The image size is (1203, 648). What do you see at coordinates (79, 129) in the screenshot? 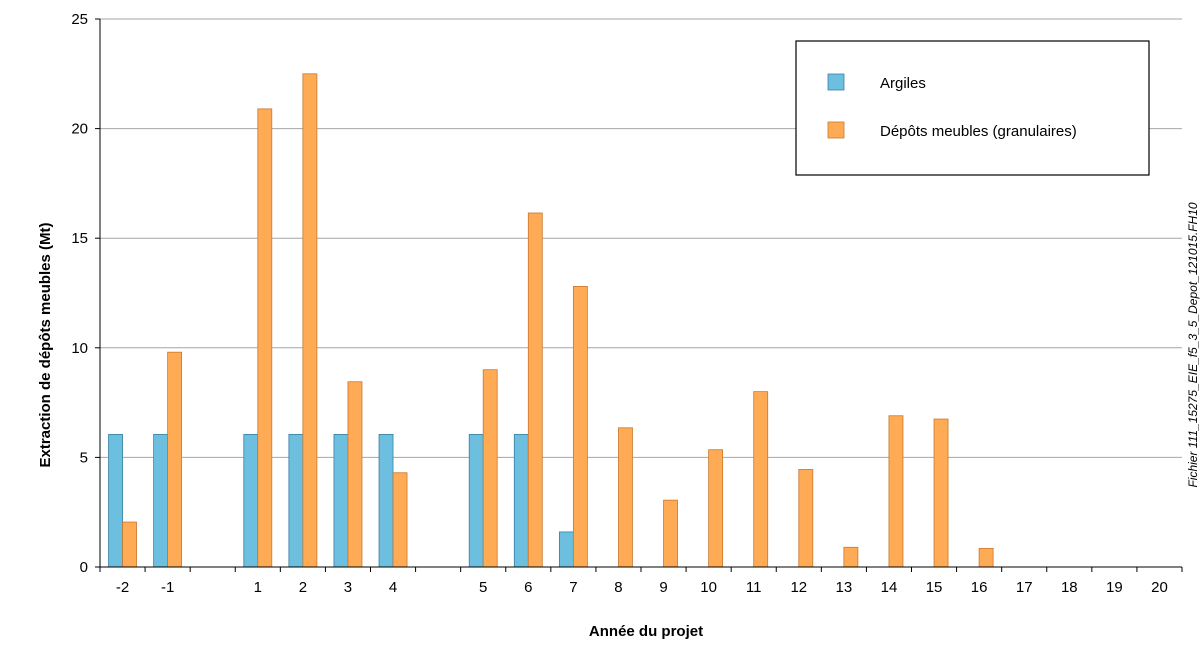
I see `y-tick-label: 20` at bounding box center [79, 129].